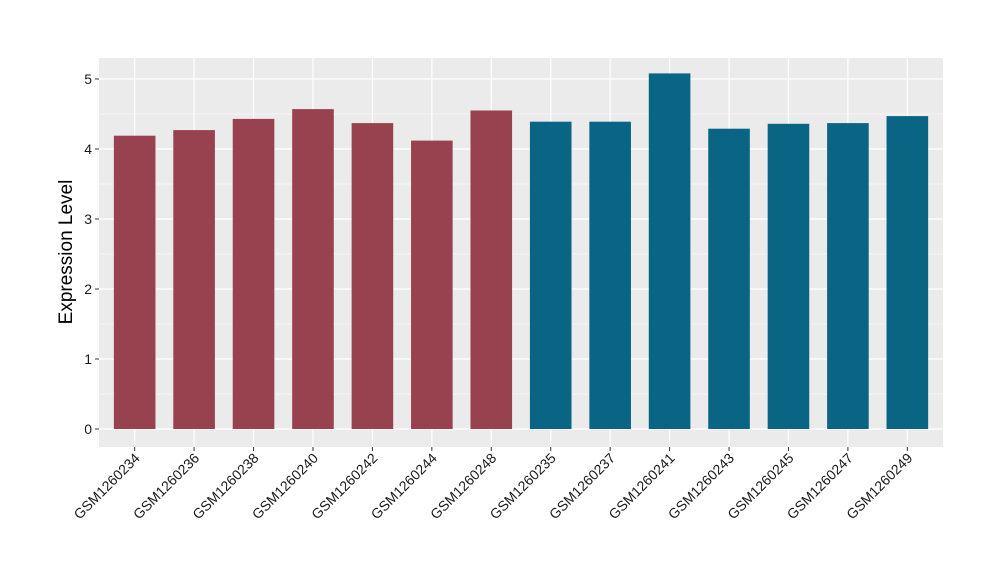 This screenshot has width=1000, height=580. Describe the element at coordinates (66, 252) in the screenshot. I see `y-axis-title: Expression Level` at that location.